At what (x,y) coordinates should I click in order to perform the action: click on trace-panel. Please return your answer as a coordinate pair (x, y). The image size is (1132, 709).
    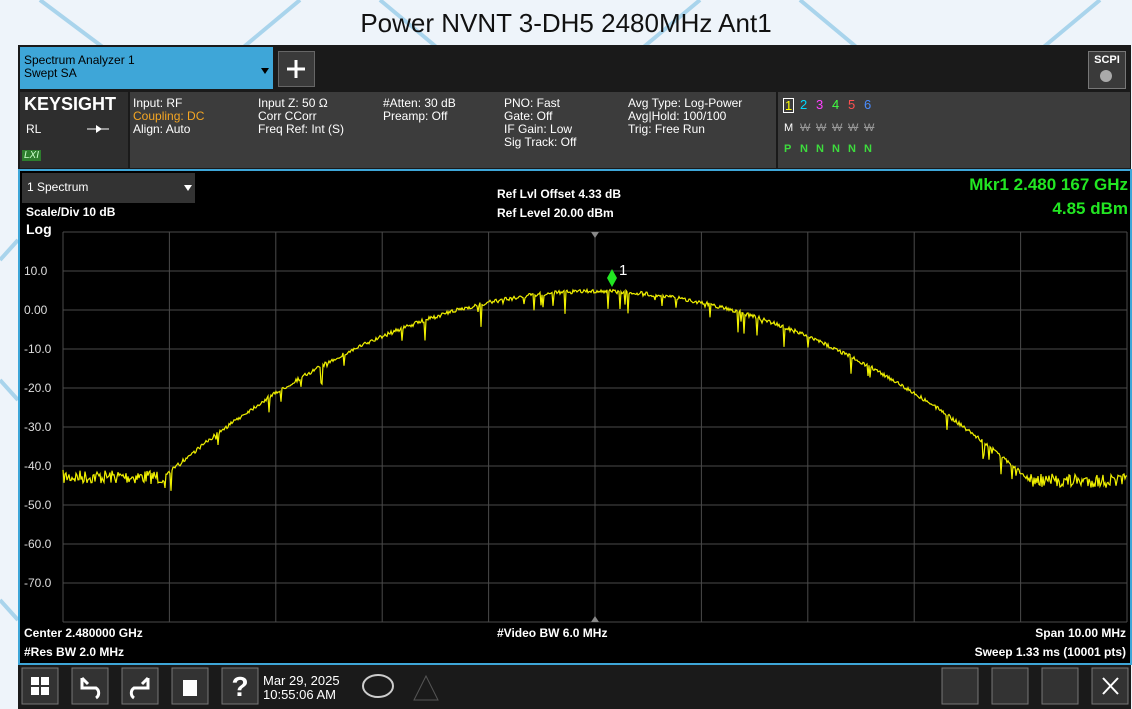
    Looking at the image, I should click on (954, 130).